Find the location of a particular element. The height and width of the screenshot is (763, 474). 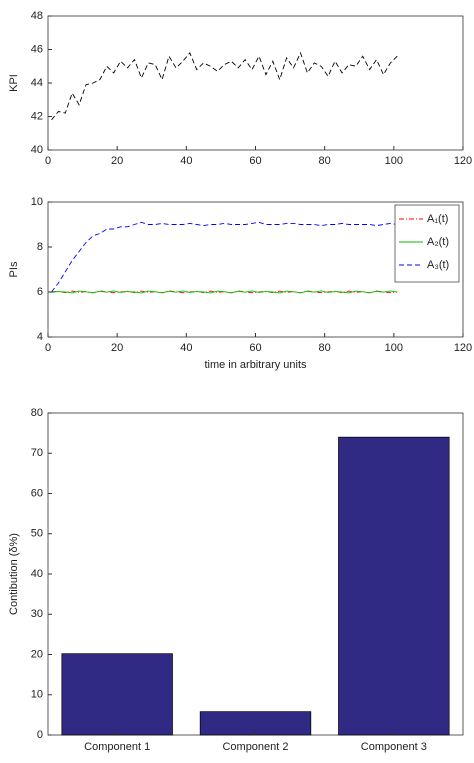

x-tick-label: Component 2 is located at coordinates (255, 747).